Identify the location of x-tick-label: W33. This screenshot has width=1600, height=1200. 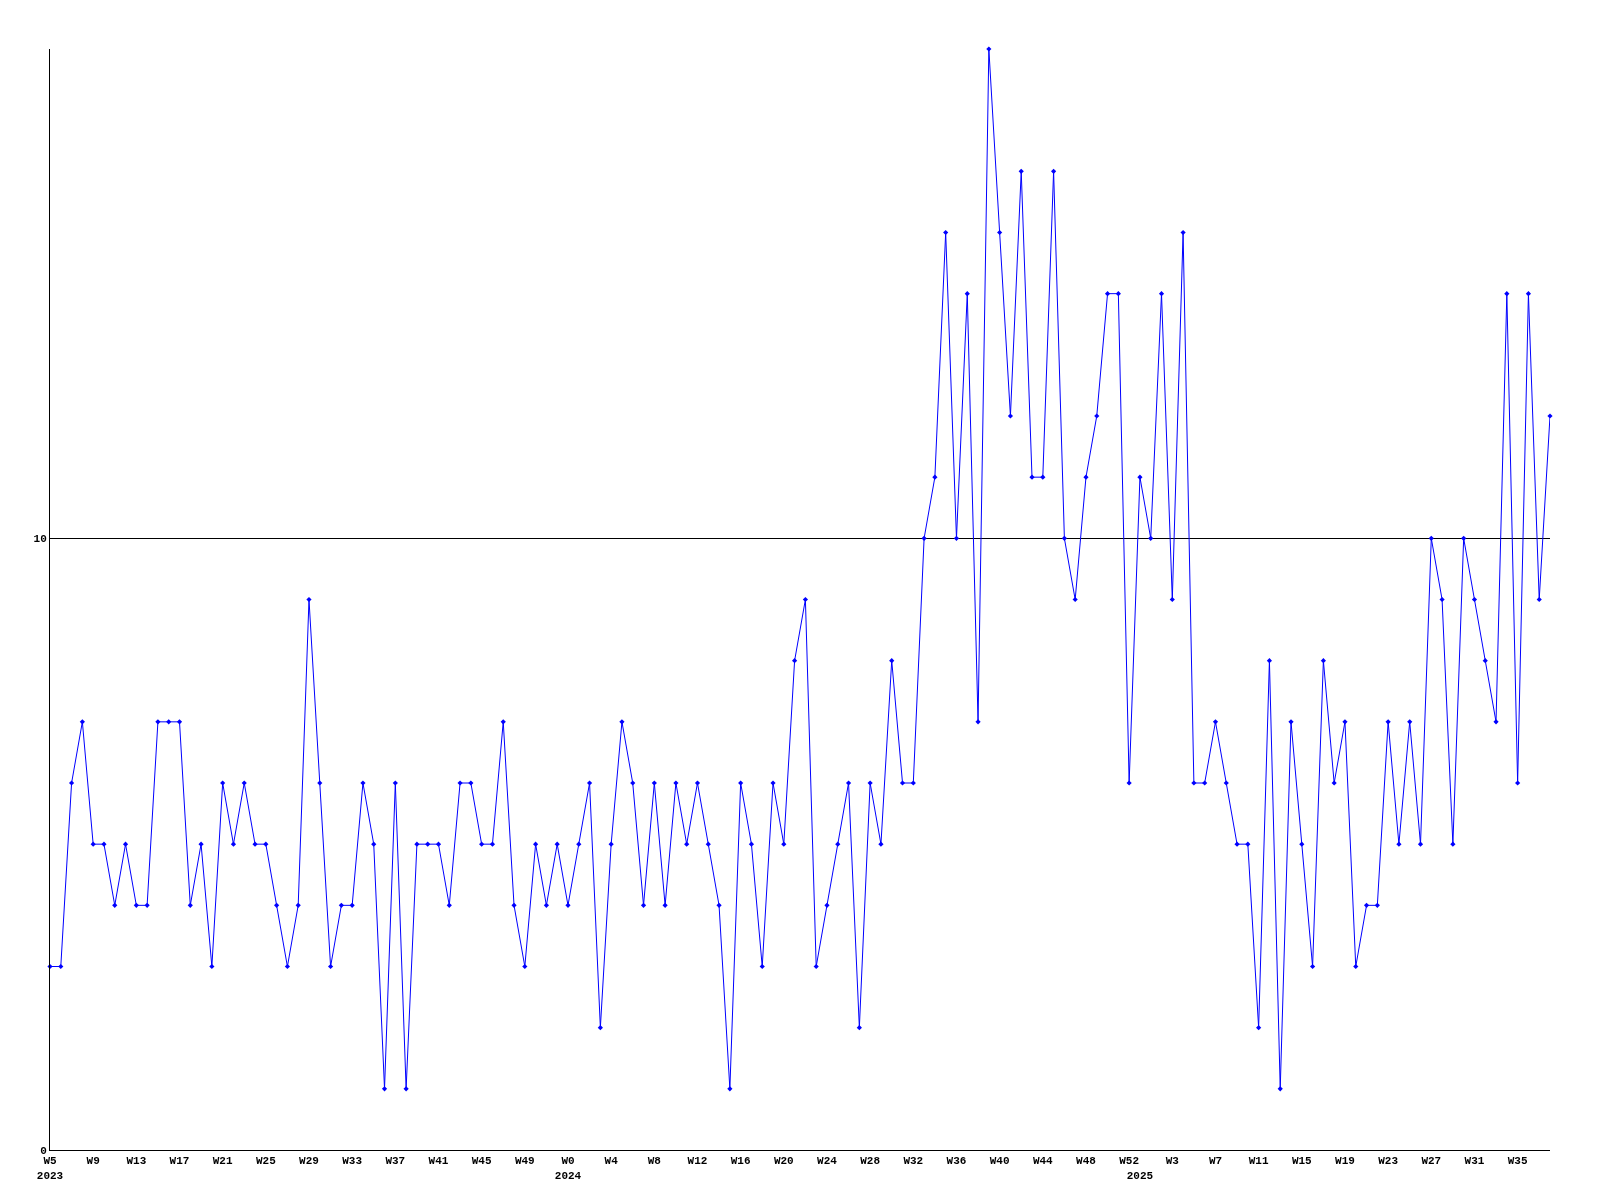
(352, 1161).